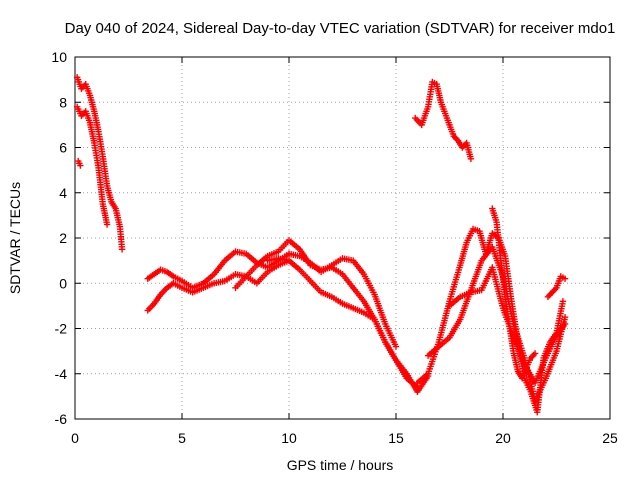 The image size is (640, 480). Describe the element at coordinates (61, 329) in the screenshot. I see `y-tick-label: -2` at that location.